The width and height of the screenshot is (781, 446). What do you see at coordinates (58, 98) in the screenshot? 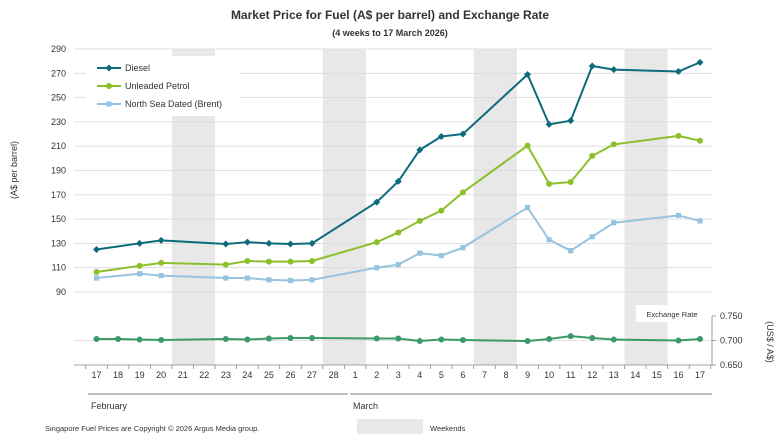
I see `y-tick-label: 250` at bounding box center [58, 98].